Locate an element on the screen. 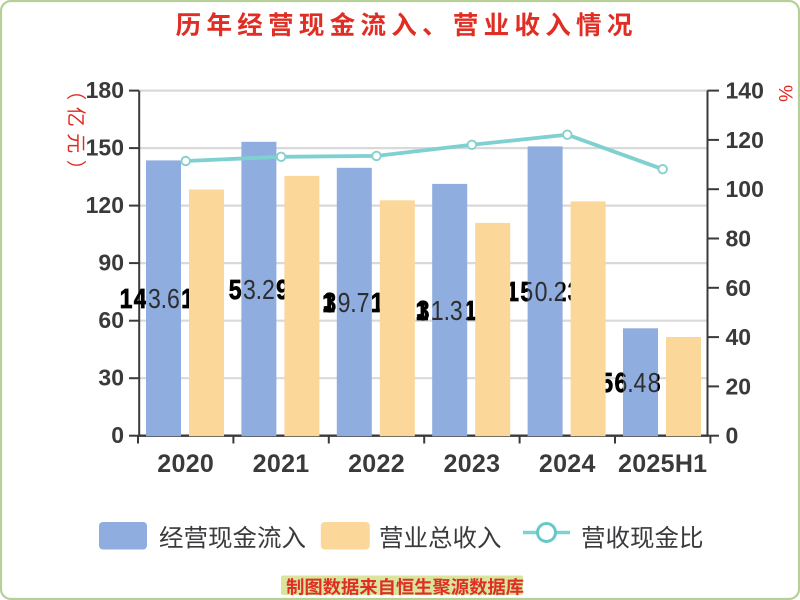  svg-text: 2022 is located at coordinates (376, 464).